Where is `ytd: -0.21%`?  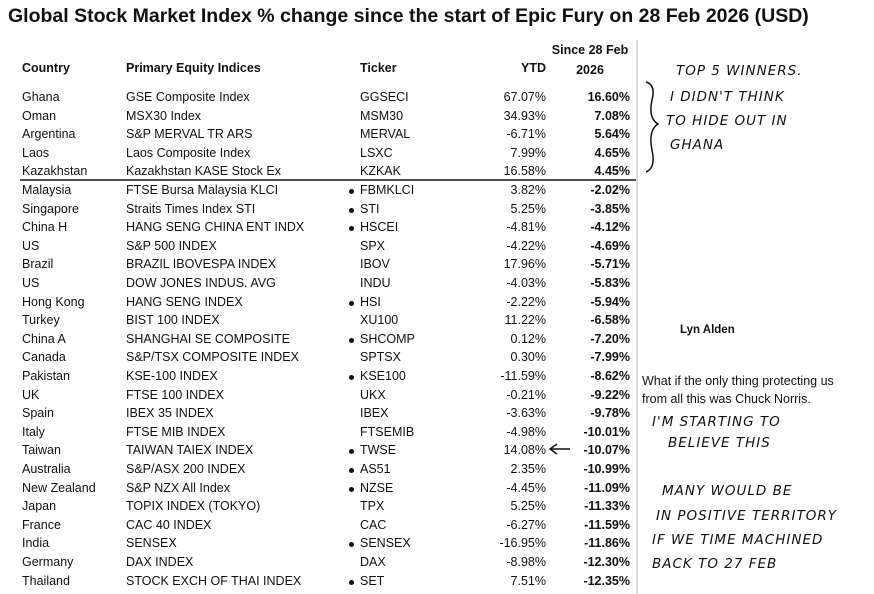
ytd: -0.21% is located at coordinates (526, 394).